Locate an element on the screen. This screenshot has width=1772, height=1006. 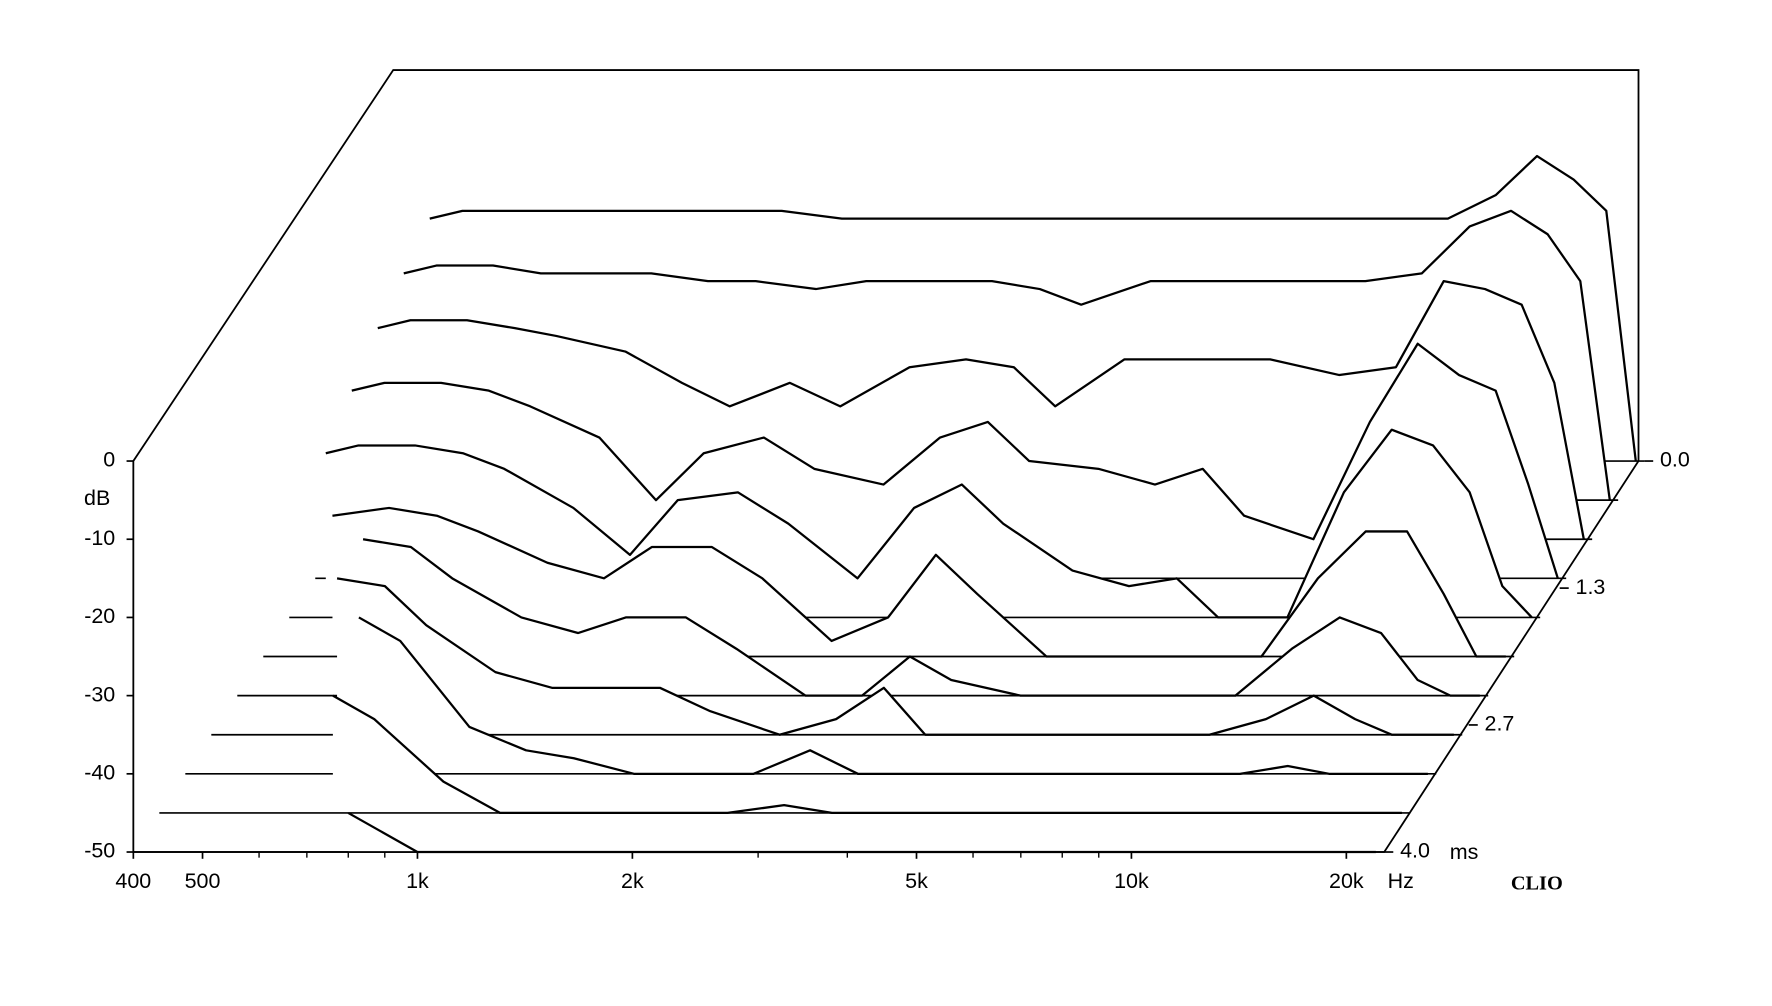
x-tick-label: 500 is located at coordinates (203, 881).